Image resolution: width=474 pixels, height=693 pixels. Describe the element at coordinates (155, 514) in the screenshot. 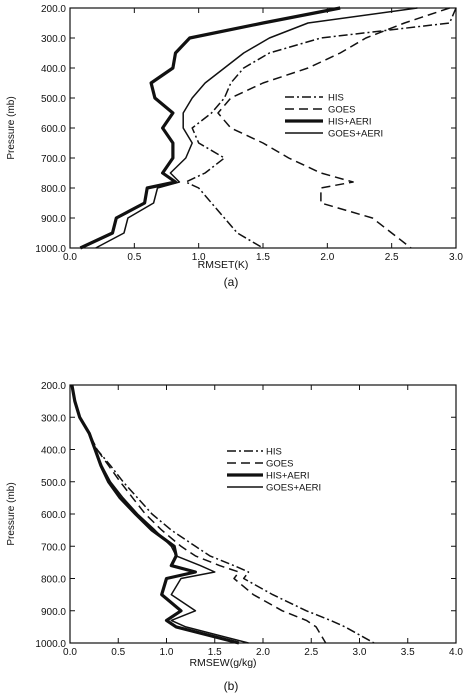

I see `series-line-his-aeri` at that location.